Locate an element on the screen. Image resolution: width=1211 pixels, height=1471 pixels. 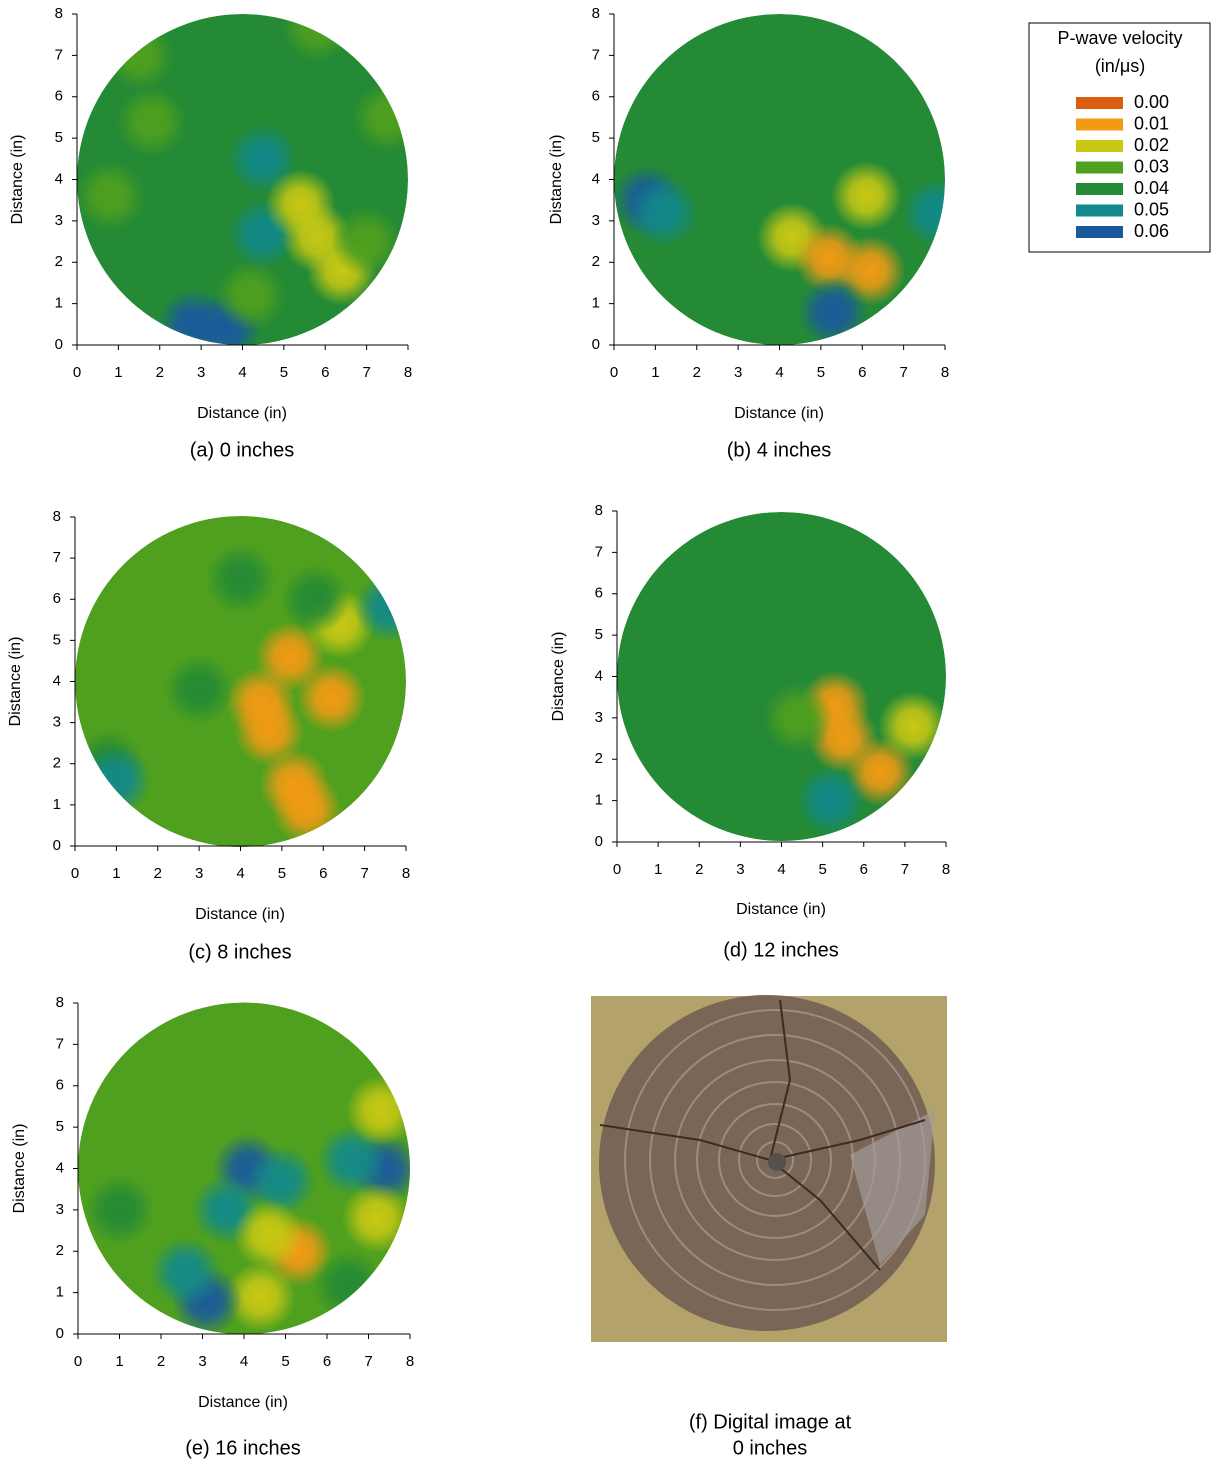
panel-caption: (b) 4 inches is located at coordinates (779, 450).